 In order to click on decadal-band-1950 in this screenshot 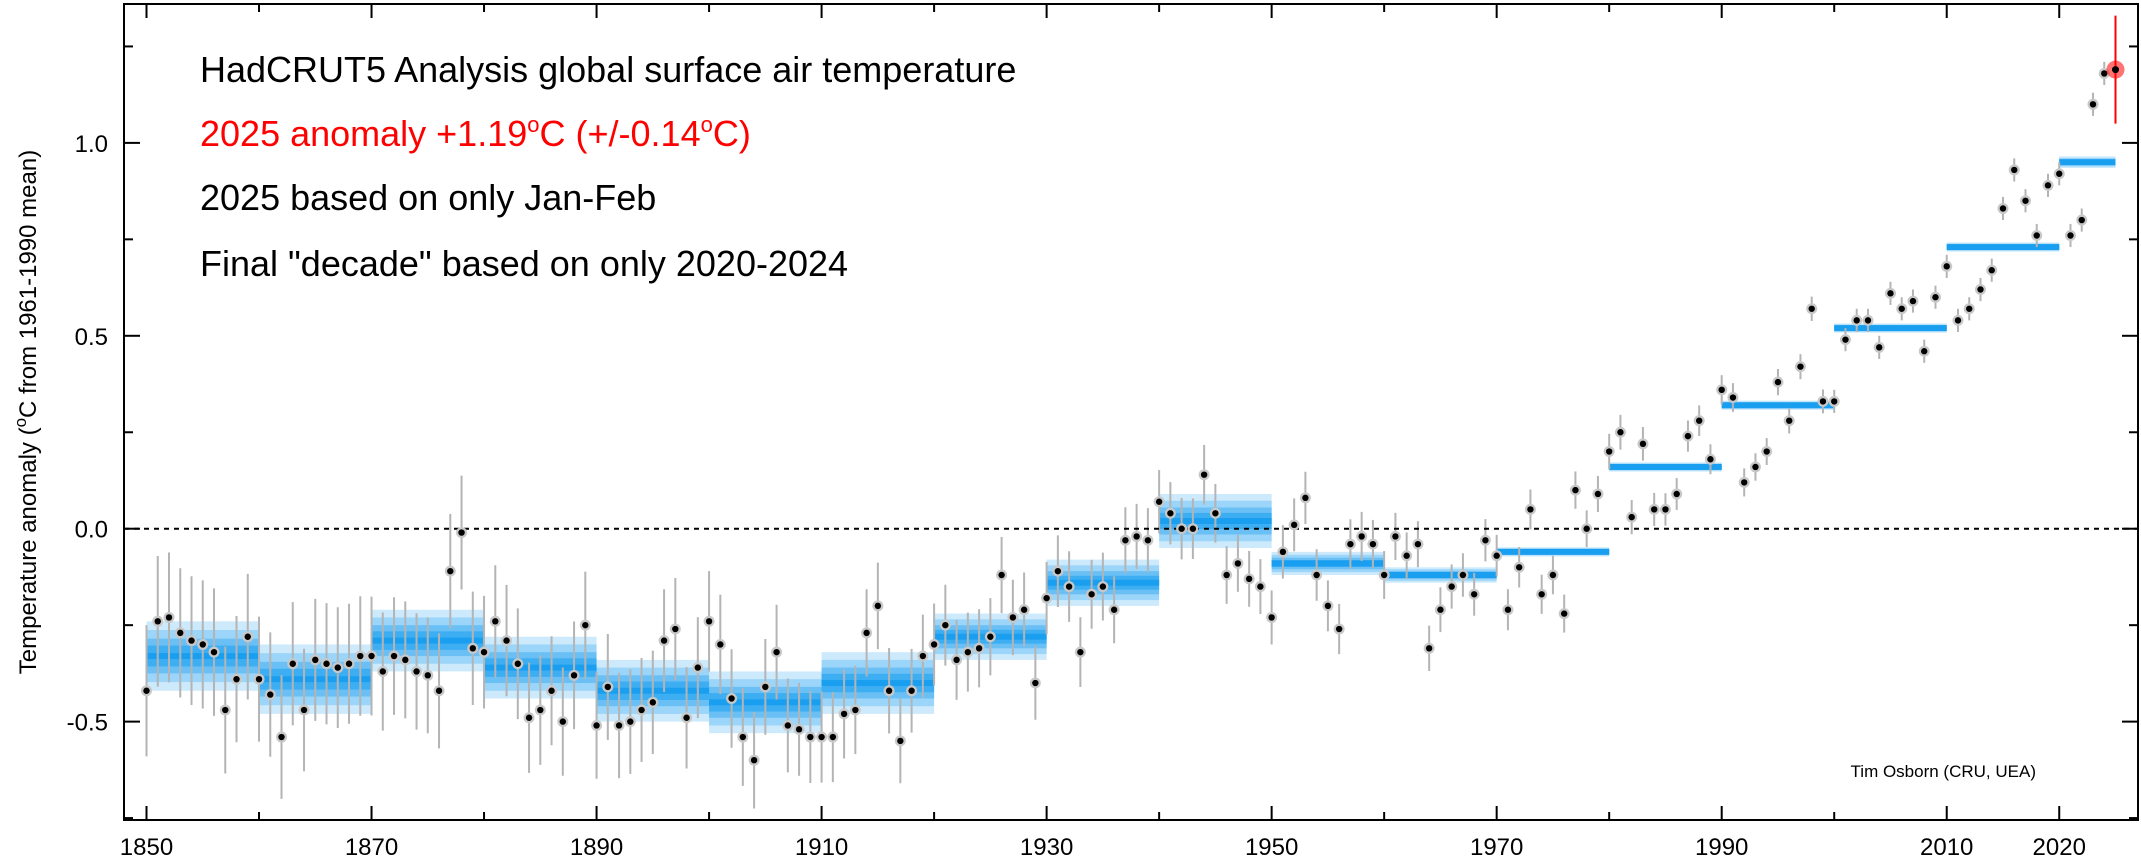, I will do `click(1328, 563)`.